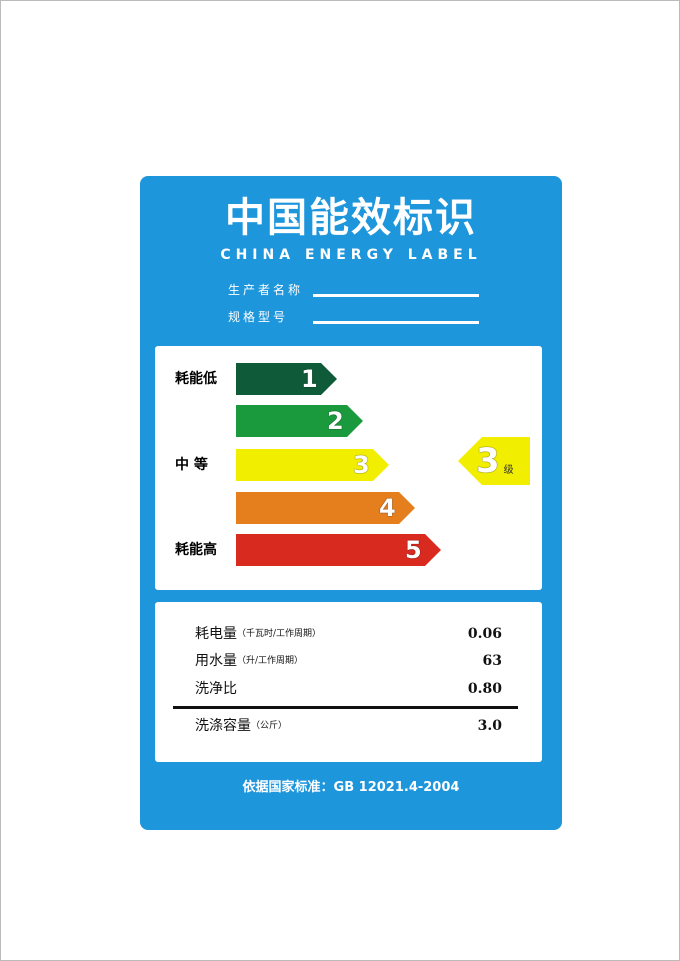 The width and height of the screenshot is (680, 961). Describe the element at coordinates (351, 787) in the screenshot. I see `standard-reference: 依据国家标准：GB 12021.4-2004` at that location.